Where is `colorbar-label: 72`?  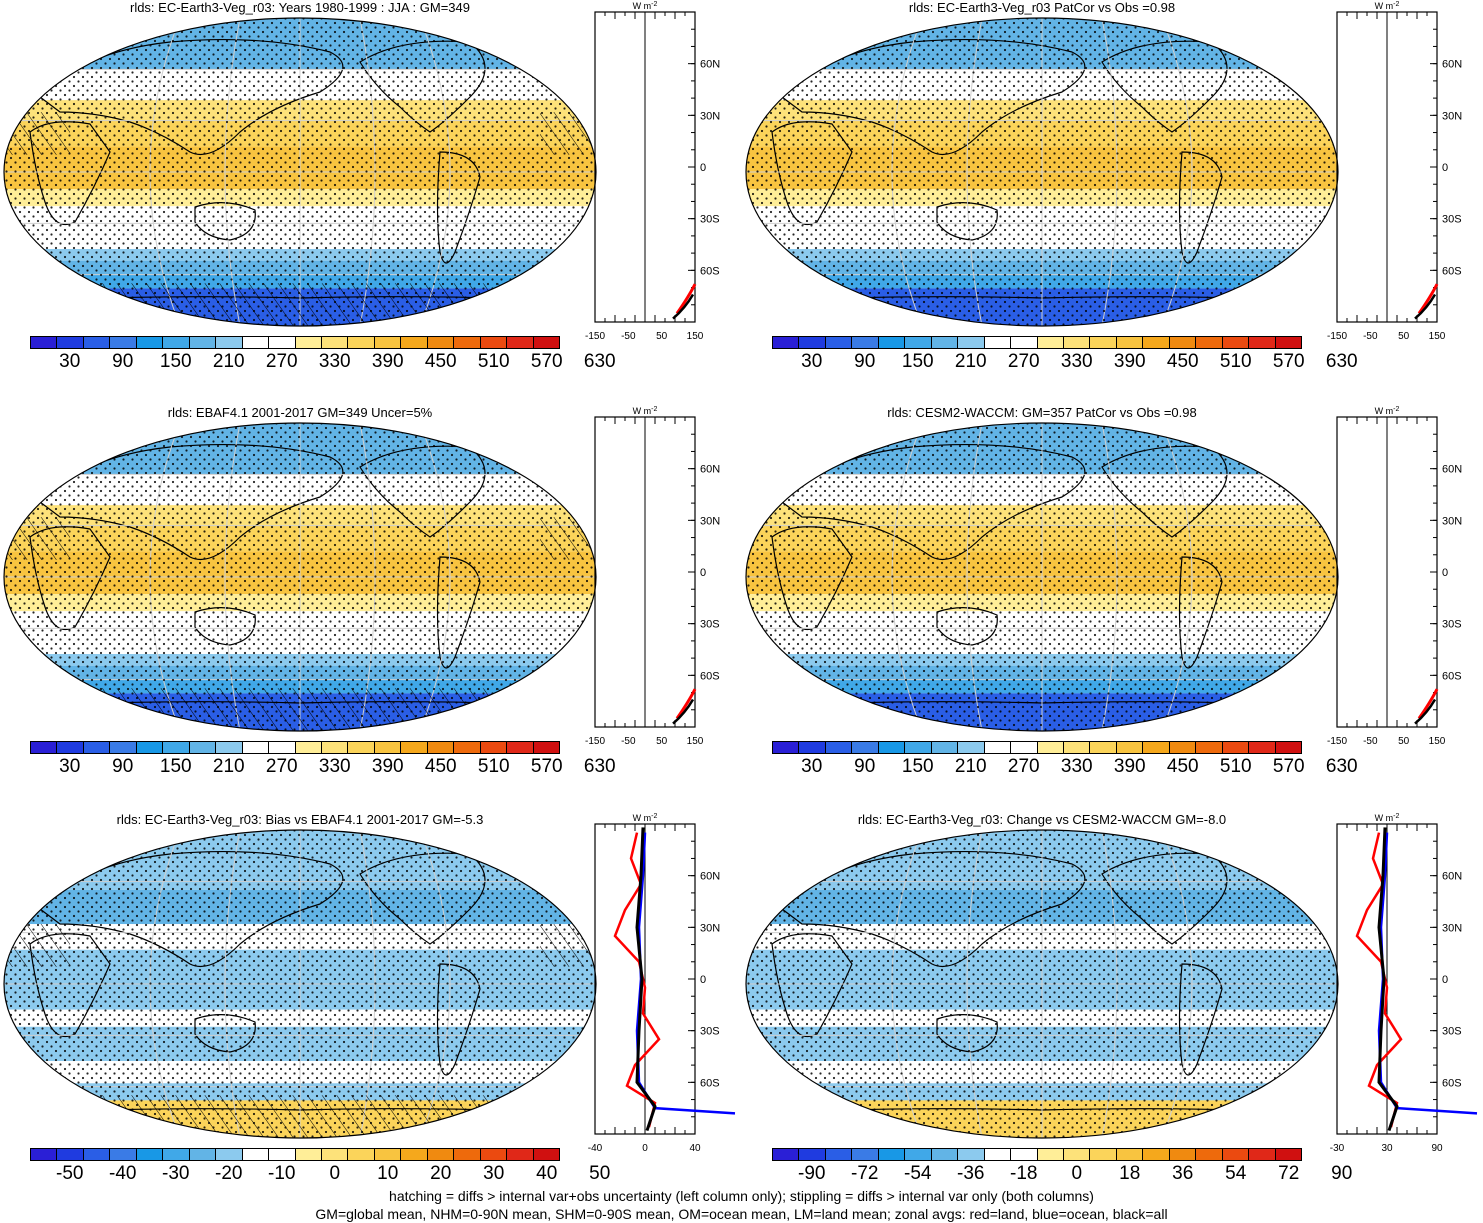 colorbar-label: 72 is located at coordinates (1289, 1173).